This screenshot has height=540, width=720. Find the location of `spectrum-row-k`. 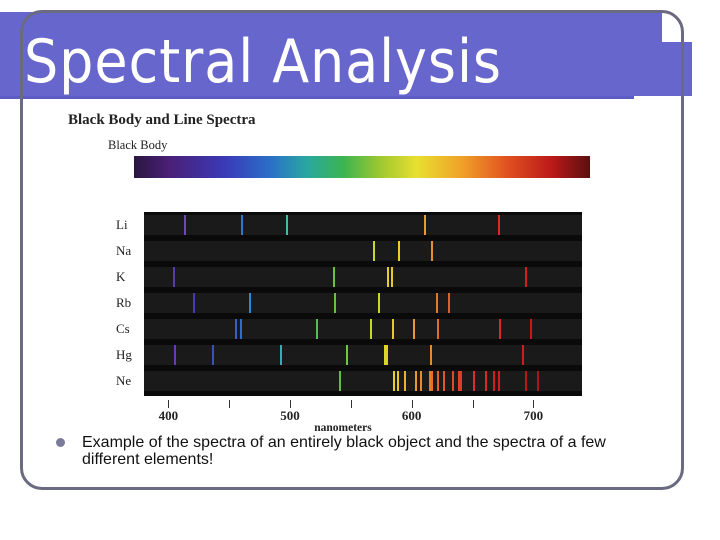

spectrum-row-k is located at coordinates (363, 277).